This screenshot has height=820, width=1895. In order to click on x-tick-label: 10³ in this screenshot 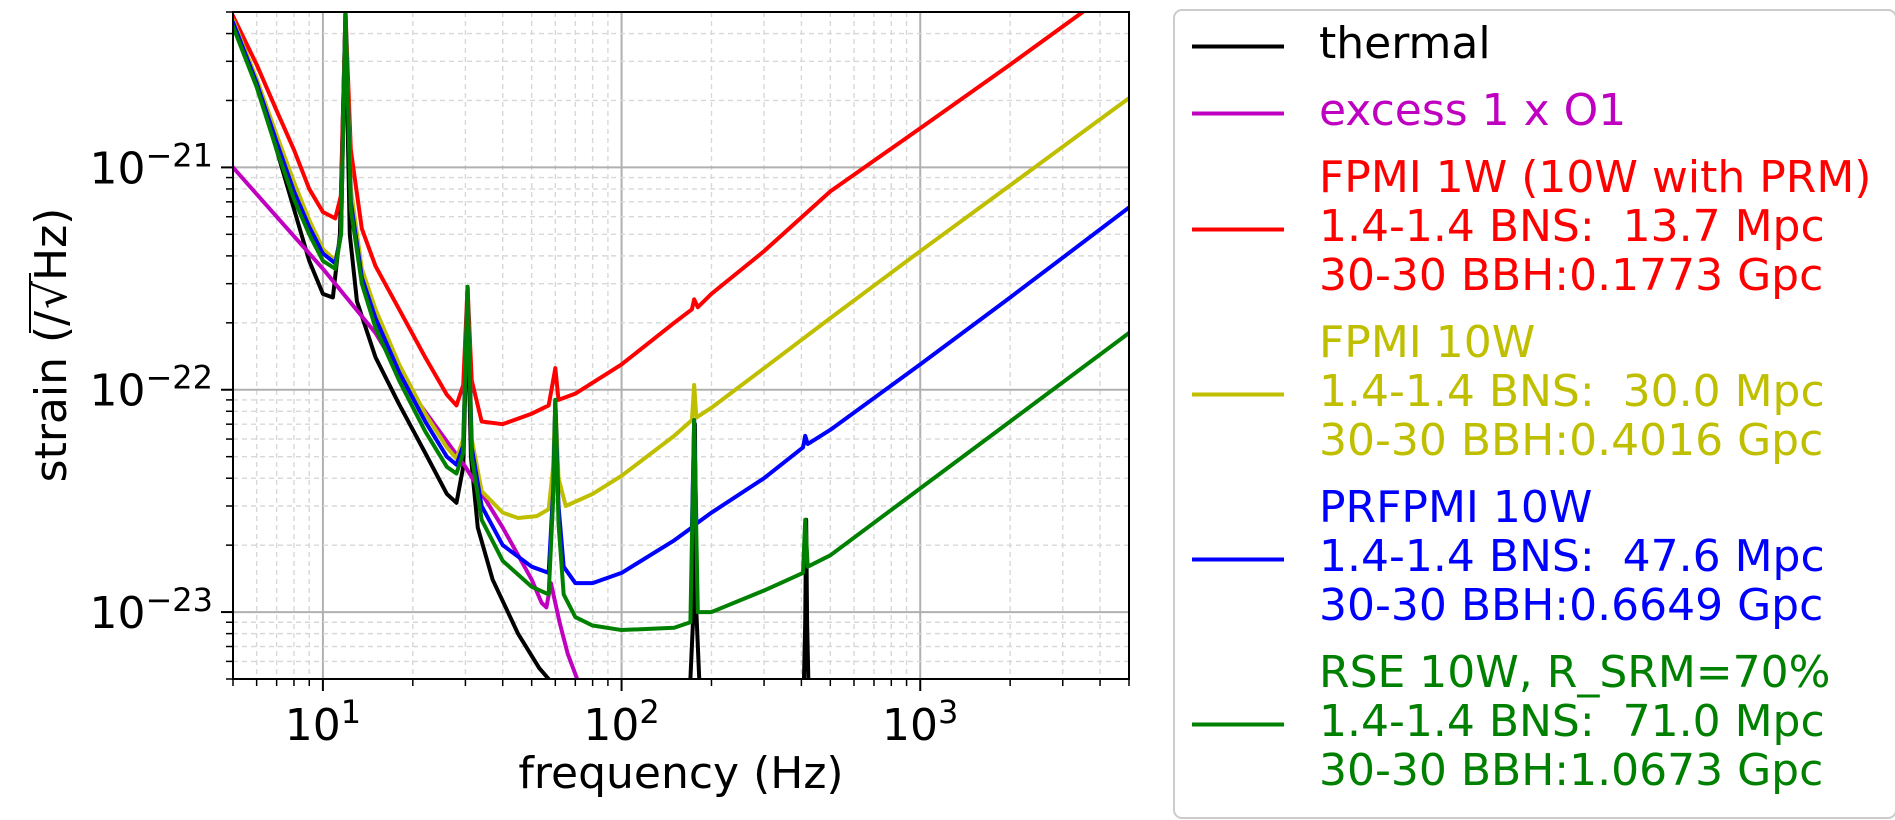, I will do `click(920, 722)`.